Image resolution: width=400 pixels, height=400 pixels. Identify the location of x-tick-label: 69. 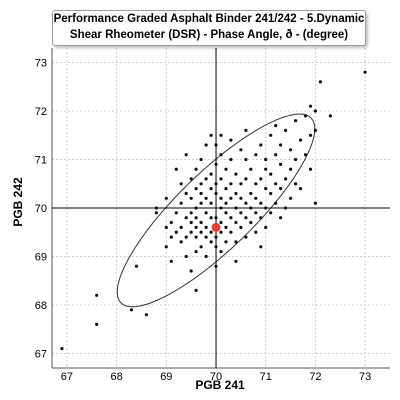
(166, 377).